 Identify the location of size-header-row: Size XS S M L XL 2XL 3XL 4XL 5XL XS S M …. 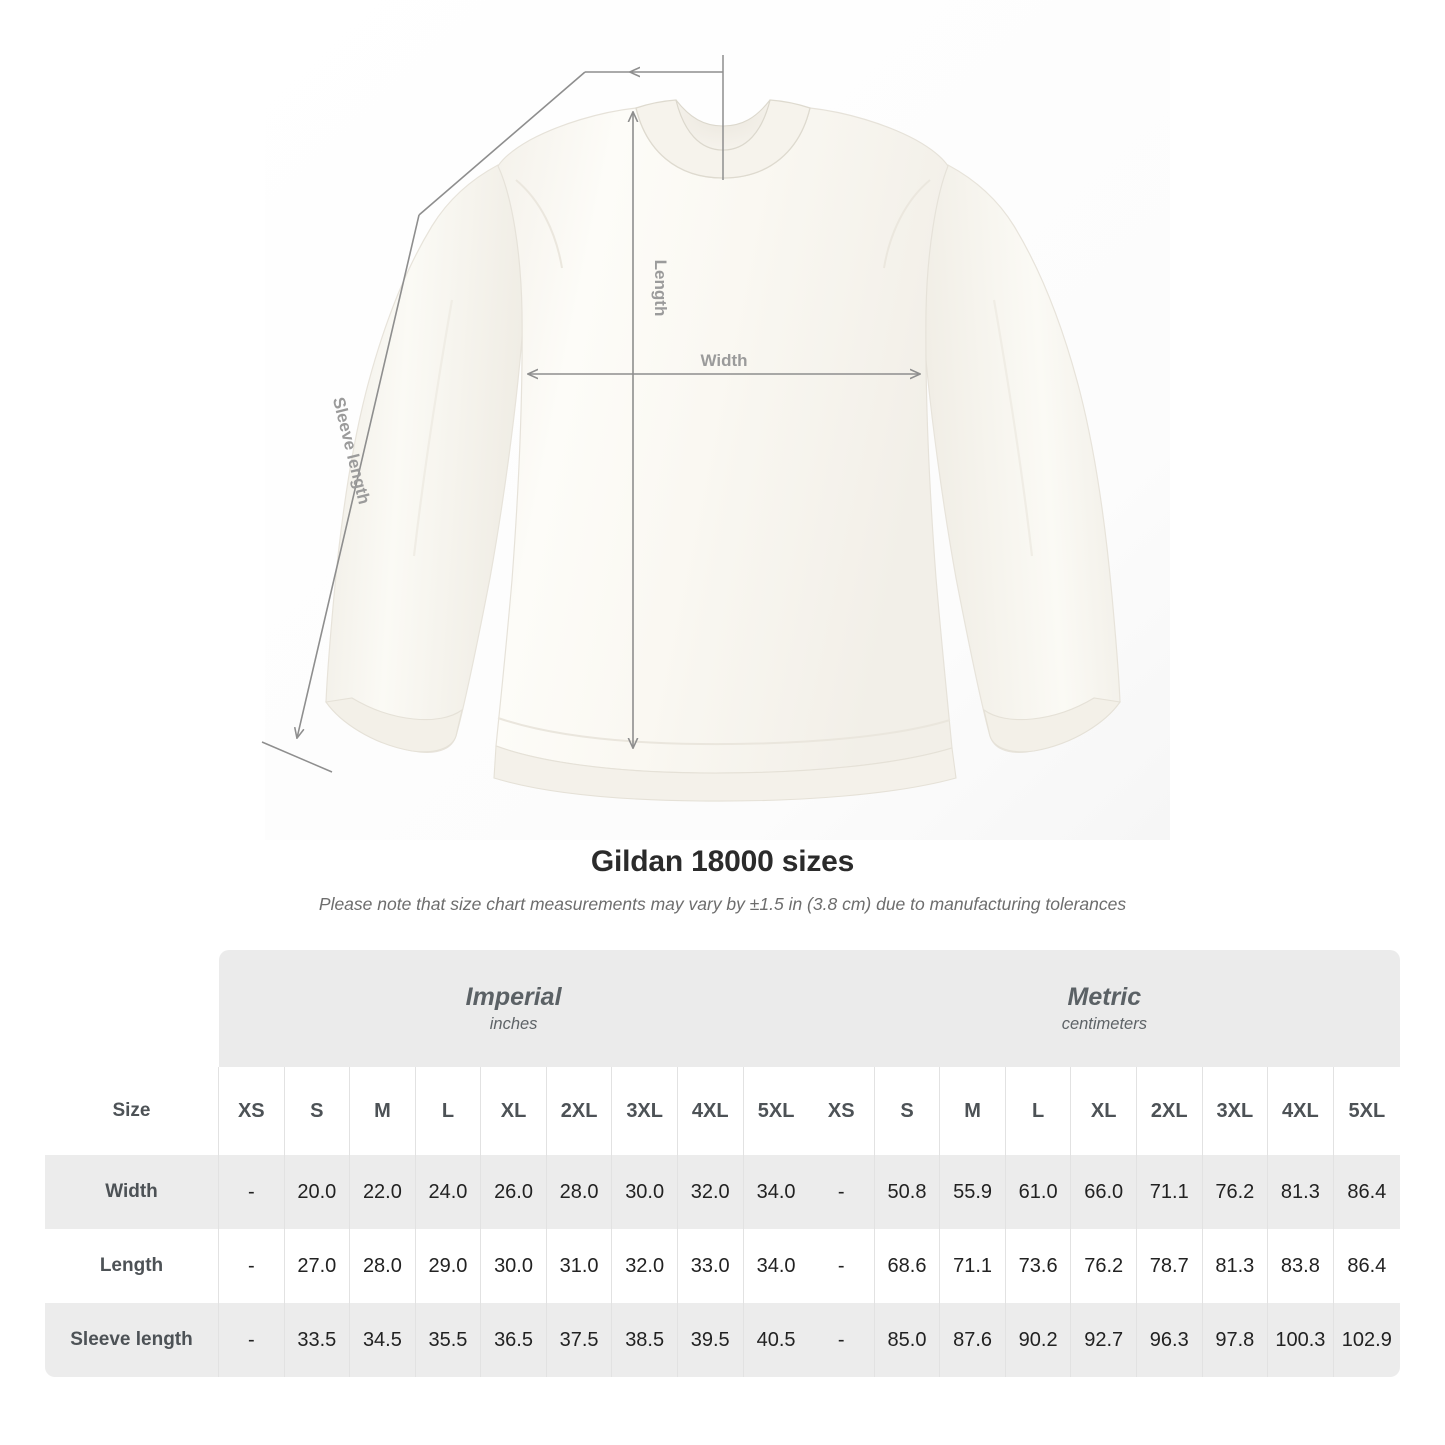
(722, 1111).